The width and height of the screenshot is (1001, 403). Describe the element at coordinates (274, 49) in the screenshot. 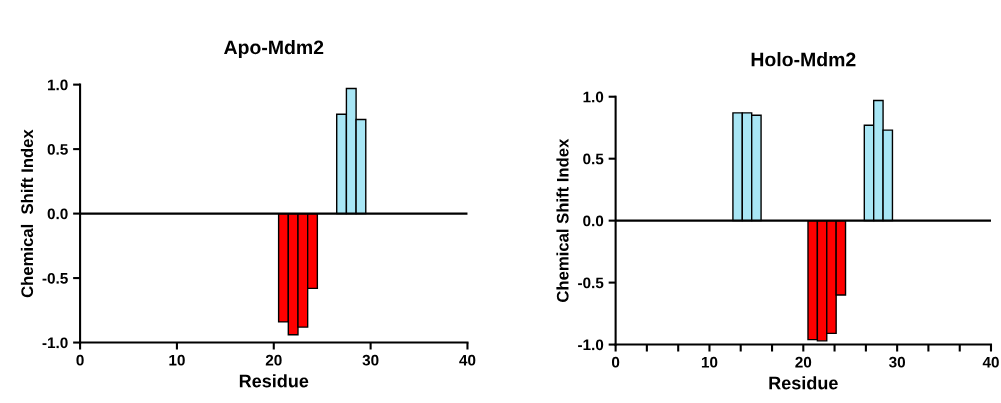

I see `chart-title: Apo-Mdm2` at that location.